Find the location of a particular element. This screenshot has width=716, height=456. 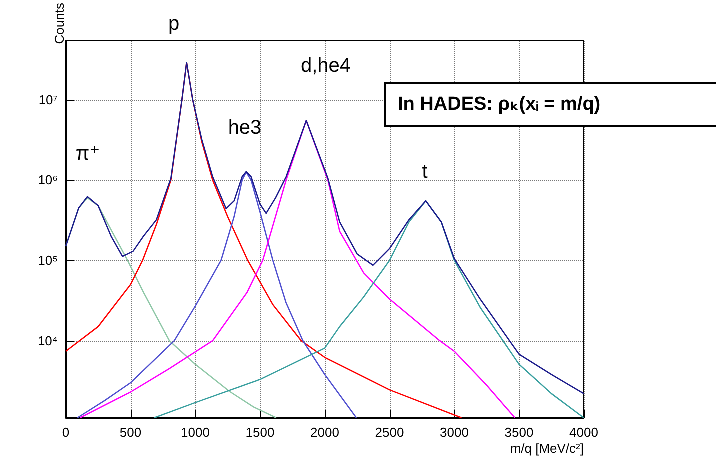

annotation: In HADES: ρₖ(xᵢ = m/q) is located at coordinates (499, 104).